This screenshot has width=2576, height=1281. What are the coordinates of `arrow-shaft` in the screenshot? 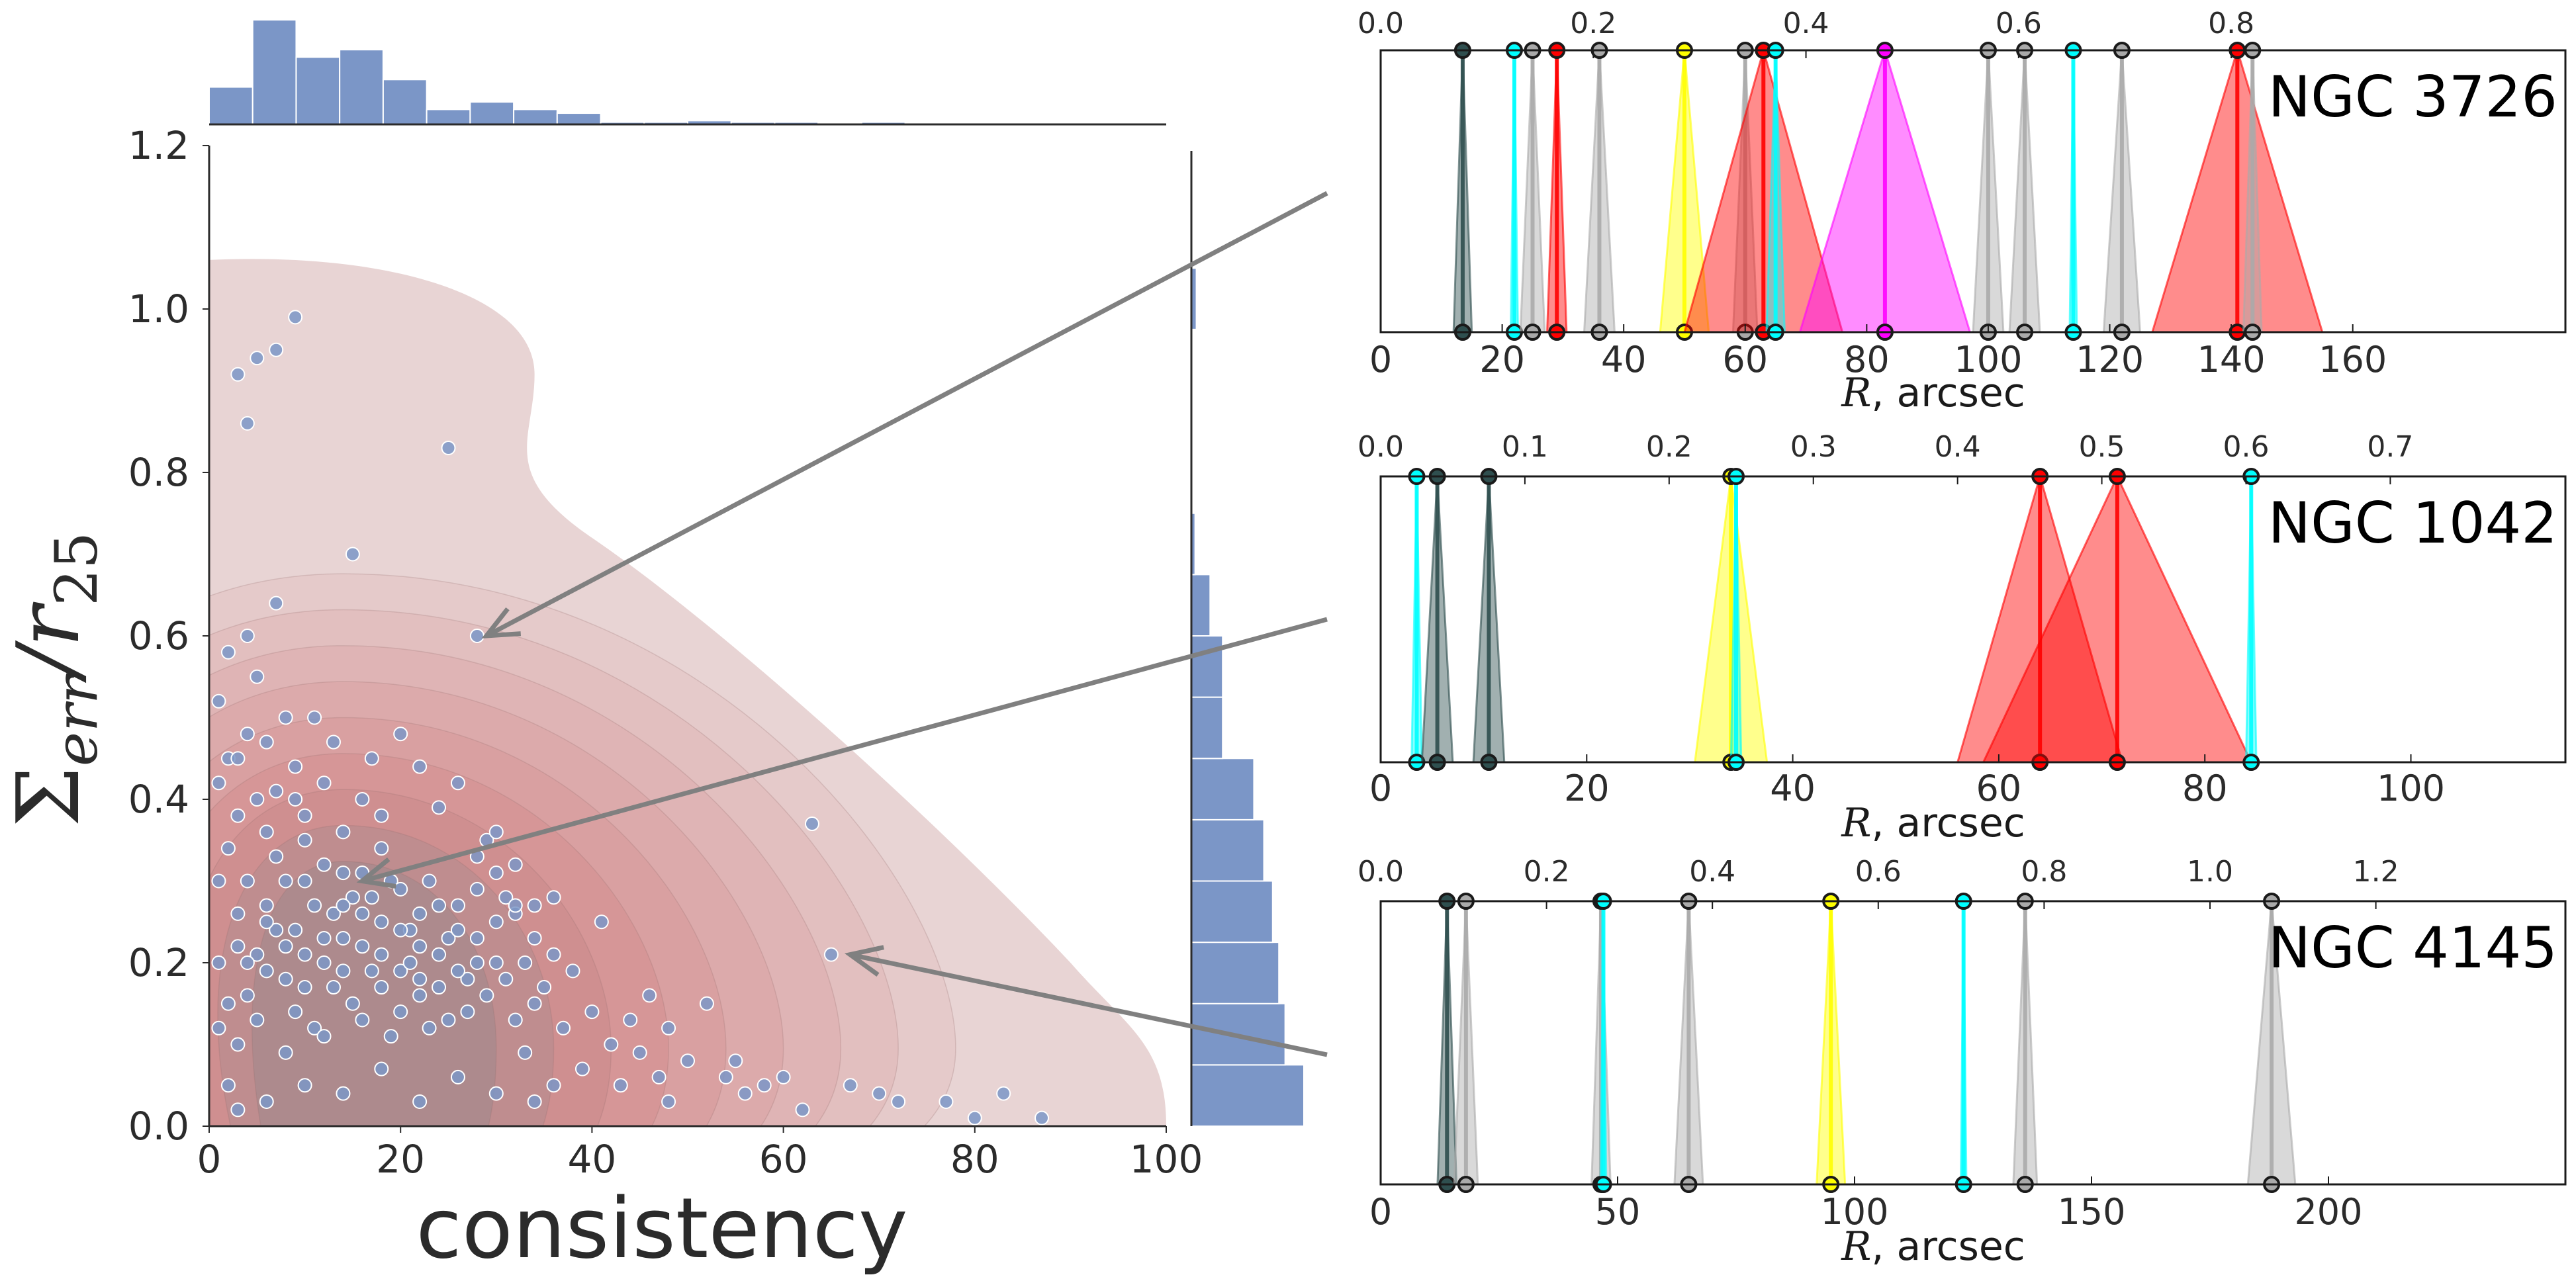 It's located at (1088, 1004).